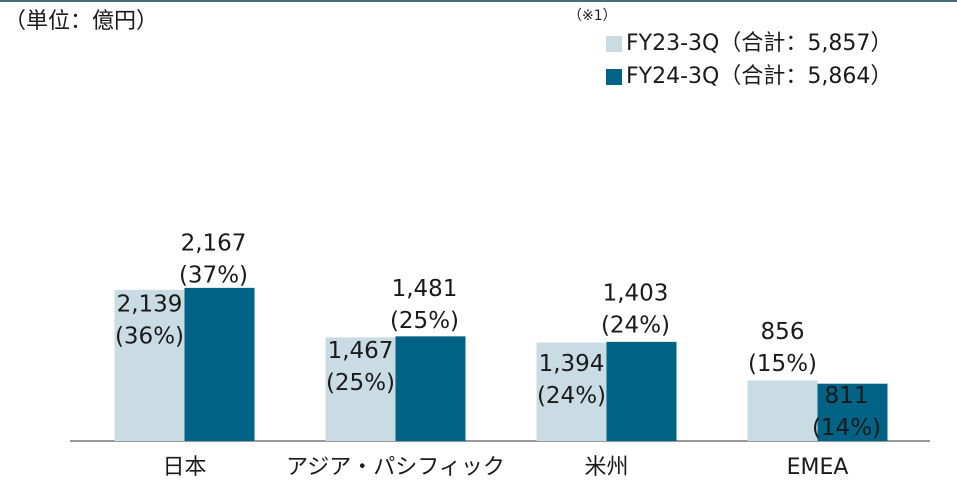 The image size is (957, 480). I want to click on value-label: 1,467, so click(361, 351).